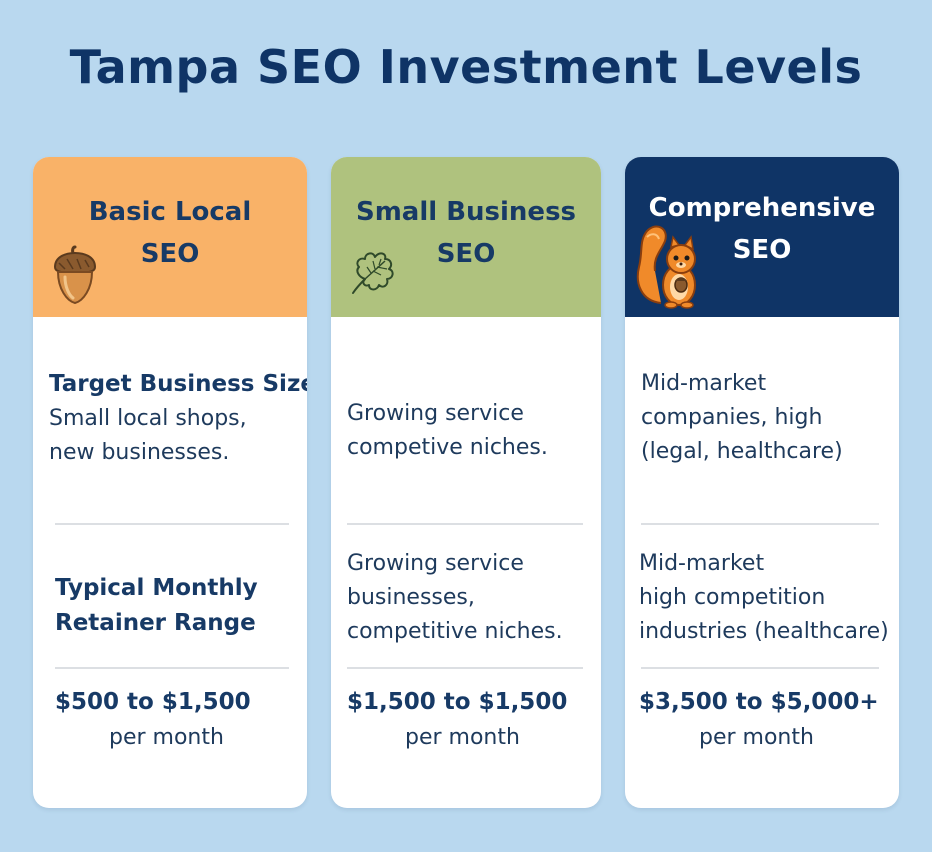 The width and height of the screenshot is (932, 852). What do you see at coordinates (374, 273) in the screenshot?
I see `oak-leaf-icon` at bounding box center [374, 273].